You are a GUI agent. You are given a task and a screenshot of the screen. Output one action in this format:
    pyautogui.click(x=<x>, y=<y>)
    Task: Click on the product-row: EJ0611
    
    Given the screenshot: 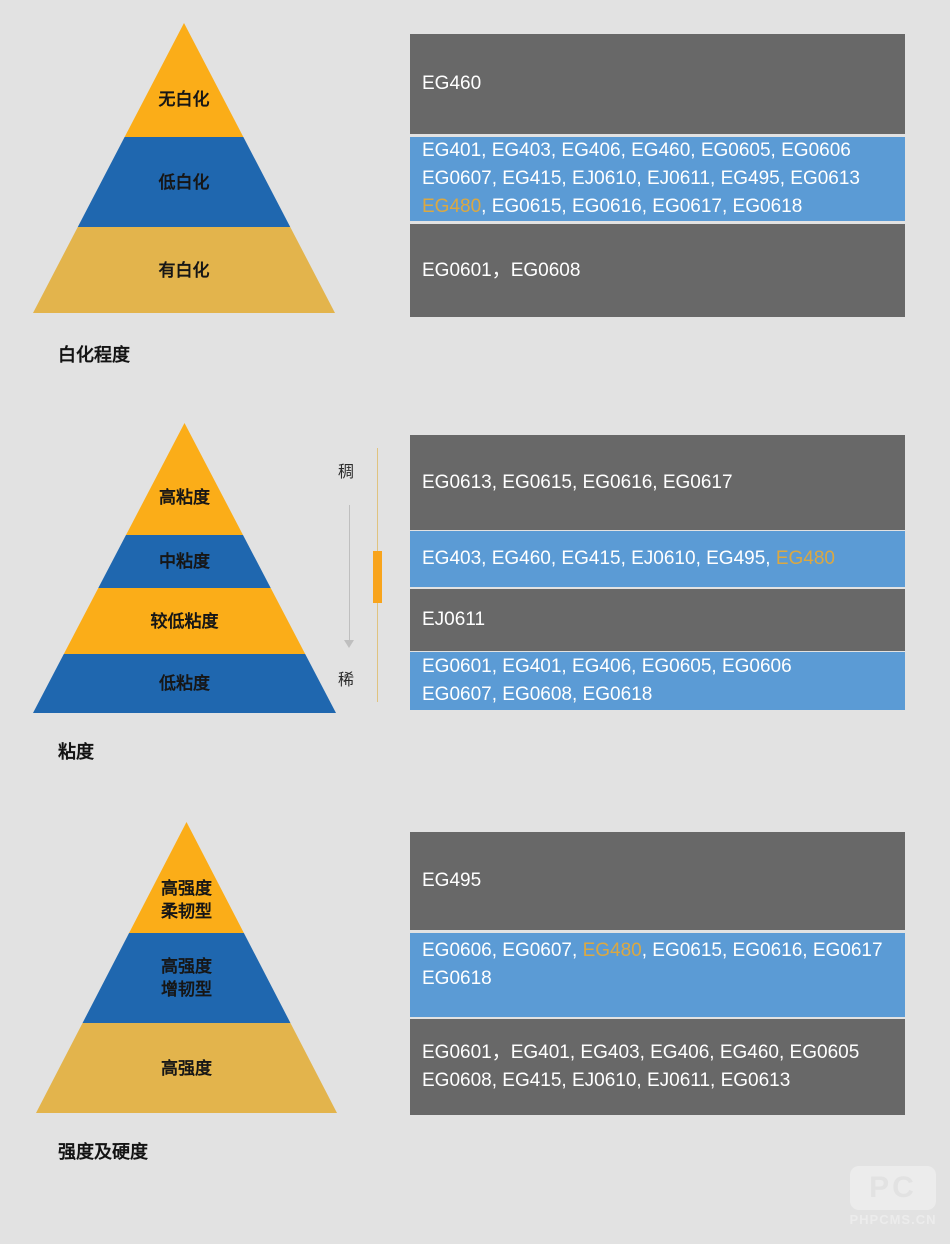 What is the action you would take?
    pyautogui.click(x=657, y=620)
    